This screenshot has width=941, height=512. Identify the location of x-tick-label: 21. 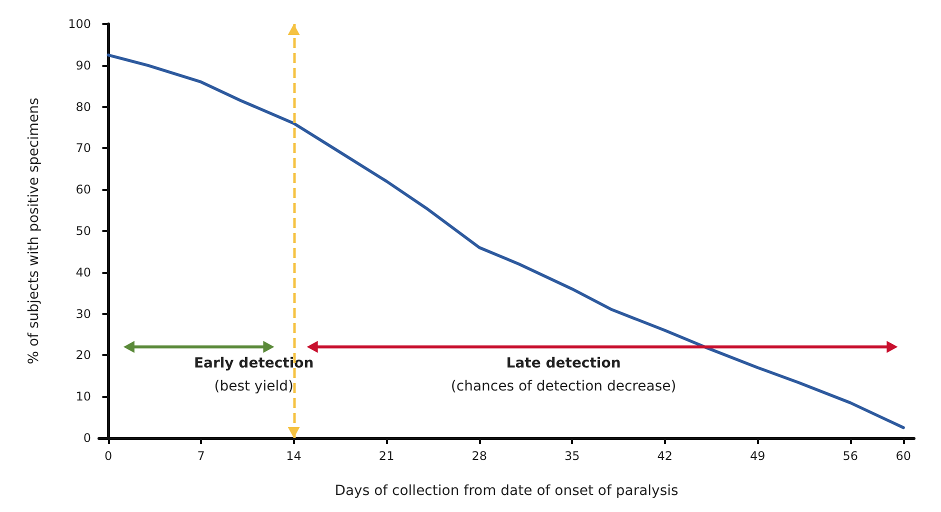
(386, 456).